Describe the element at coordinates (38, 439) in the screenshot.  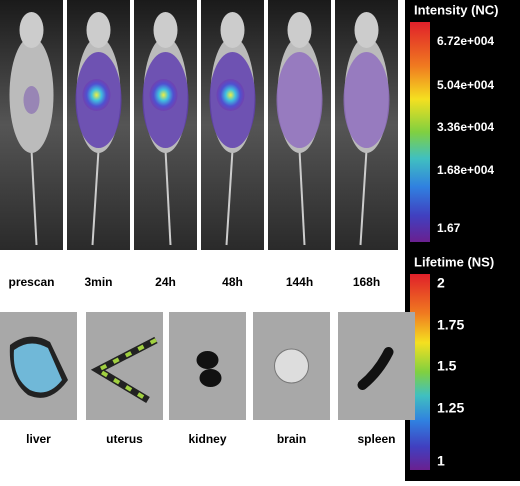
I see `organ-label: liver` at that location.